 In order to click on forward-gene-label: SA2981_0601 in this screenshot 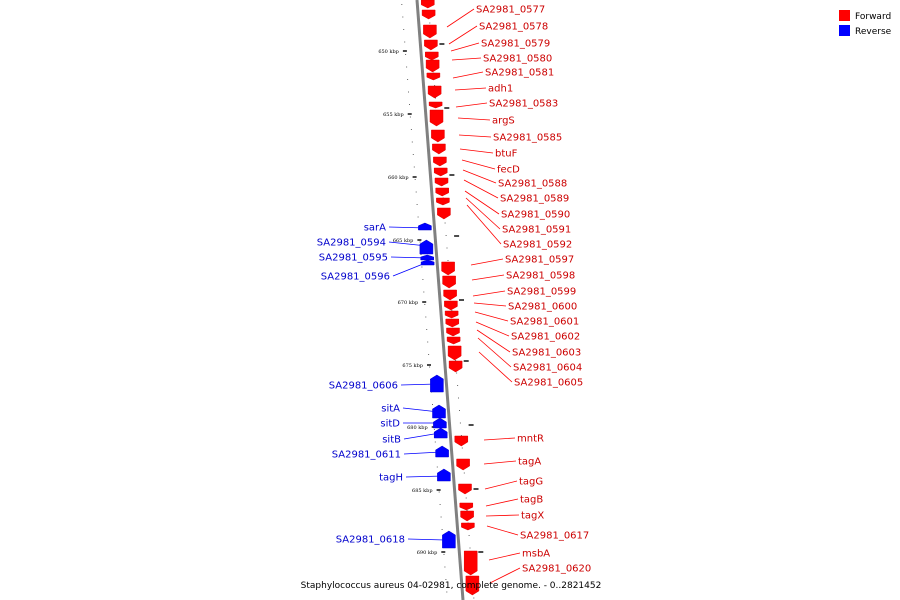, I will do `click(544, 322)`.